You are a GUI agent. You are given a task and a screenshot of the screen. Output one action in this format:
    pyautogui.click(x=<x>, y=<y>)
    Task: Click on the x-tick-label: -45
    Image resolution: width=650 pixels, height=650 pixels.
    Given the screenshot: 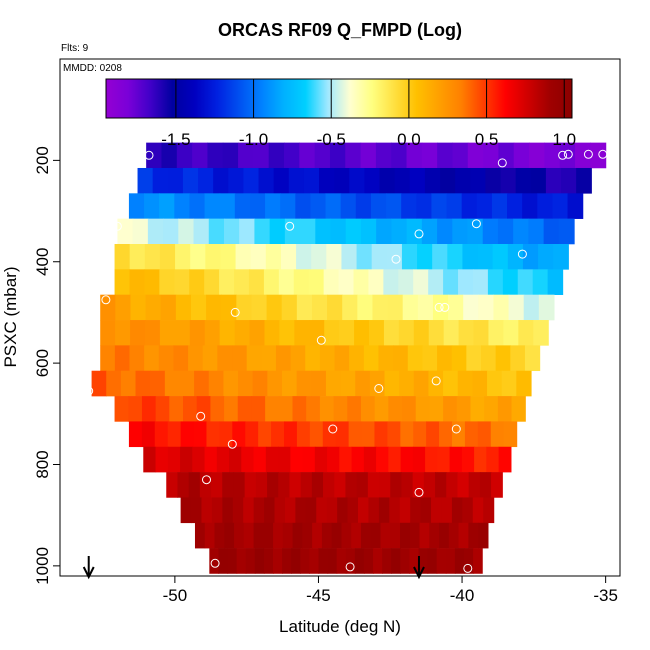 What is the action you would take?
    pyautogui.click(x=318, y=595)
    